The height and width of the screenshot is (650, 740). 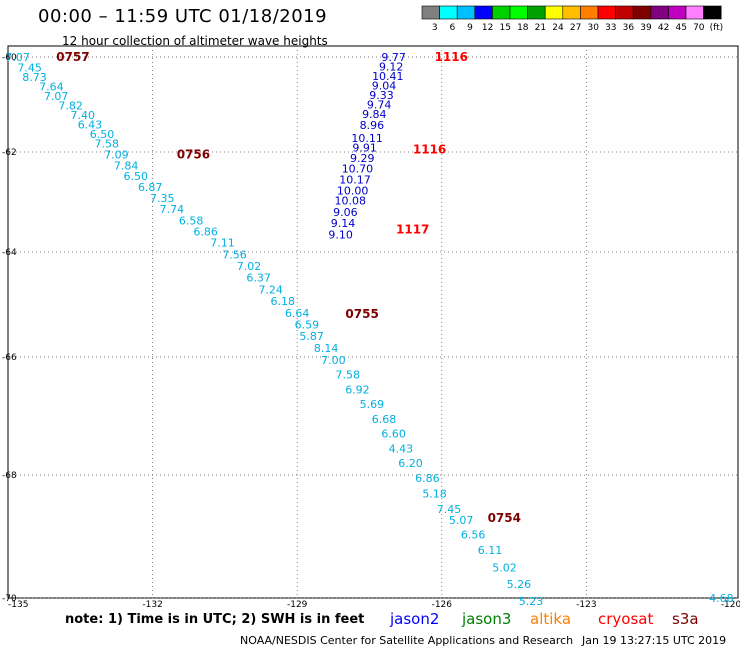 I want to click on wave-height-value: 6.43, so click(x=90, y=124).